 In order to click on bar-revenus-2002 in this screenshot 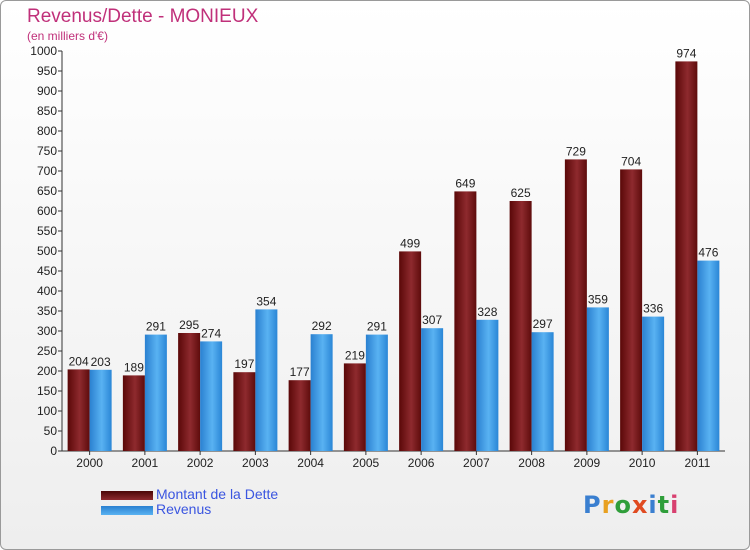, I will do `click(211, 396)`.